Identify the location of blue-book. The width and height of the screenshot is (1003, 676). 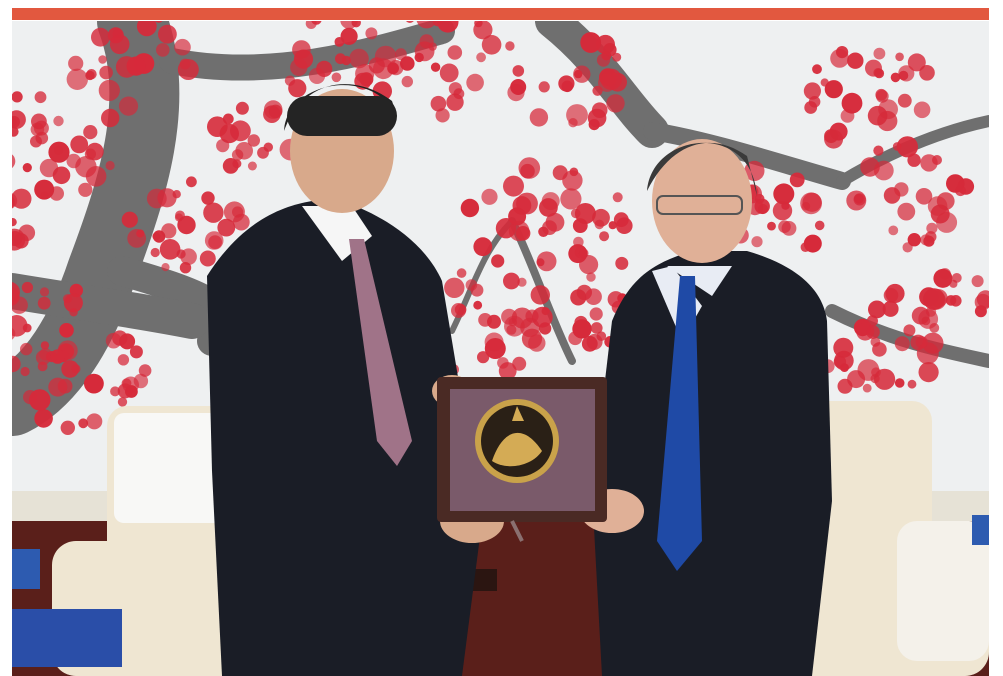
(67, 638).